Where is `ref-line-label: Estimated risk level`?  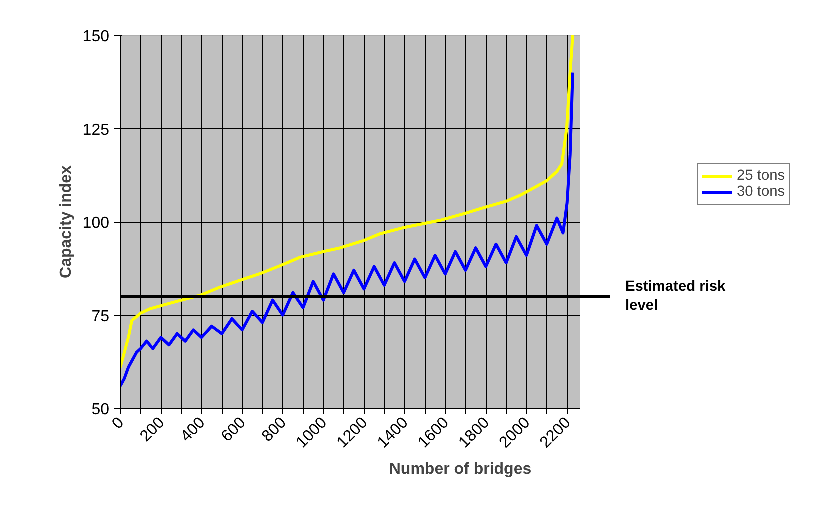
ref-line-label: Estimated risk level is located at coordinates (676, 296).